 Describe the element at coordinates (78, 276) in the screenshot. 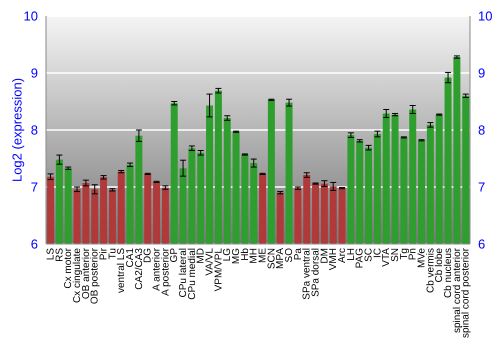

I see `x-tick-label: Cx cingulate` at that location.